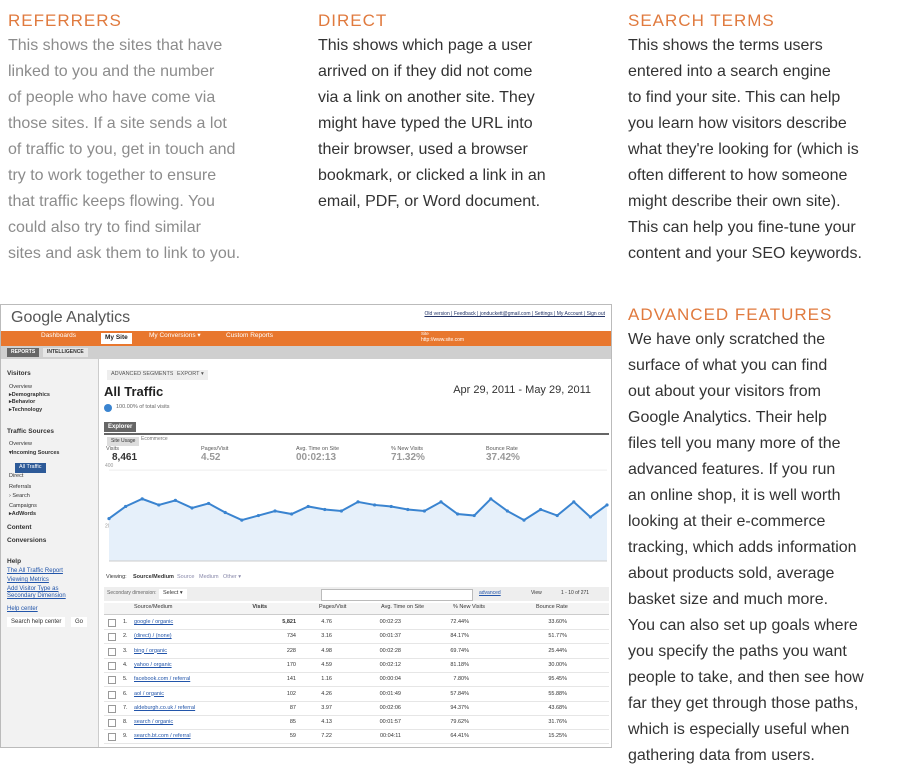 The width and height of the screenshot is (920, 768). Describe the element at coordinates (306, 352) in the screenshot. I see `gray-bar` at that location.